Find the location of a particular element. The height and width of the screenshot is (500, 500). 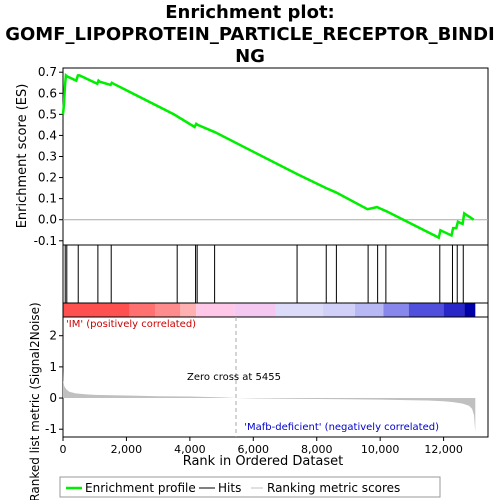

es-y-tick-label: -0.1 is located at coordinates (45, 241).